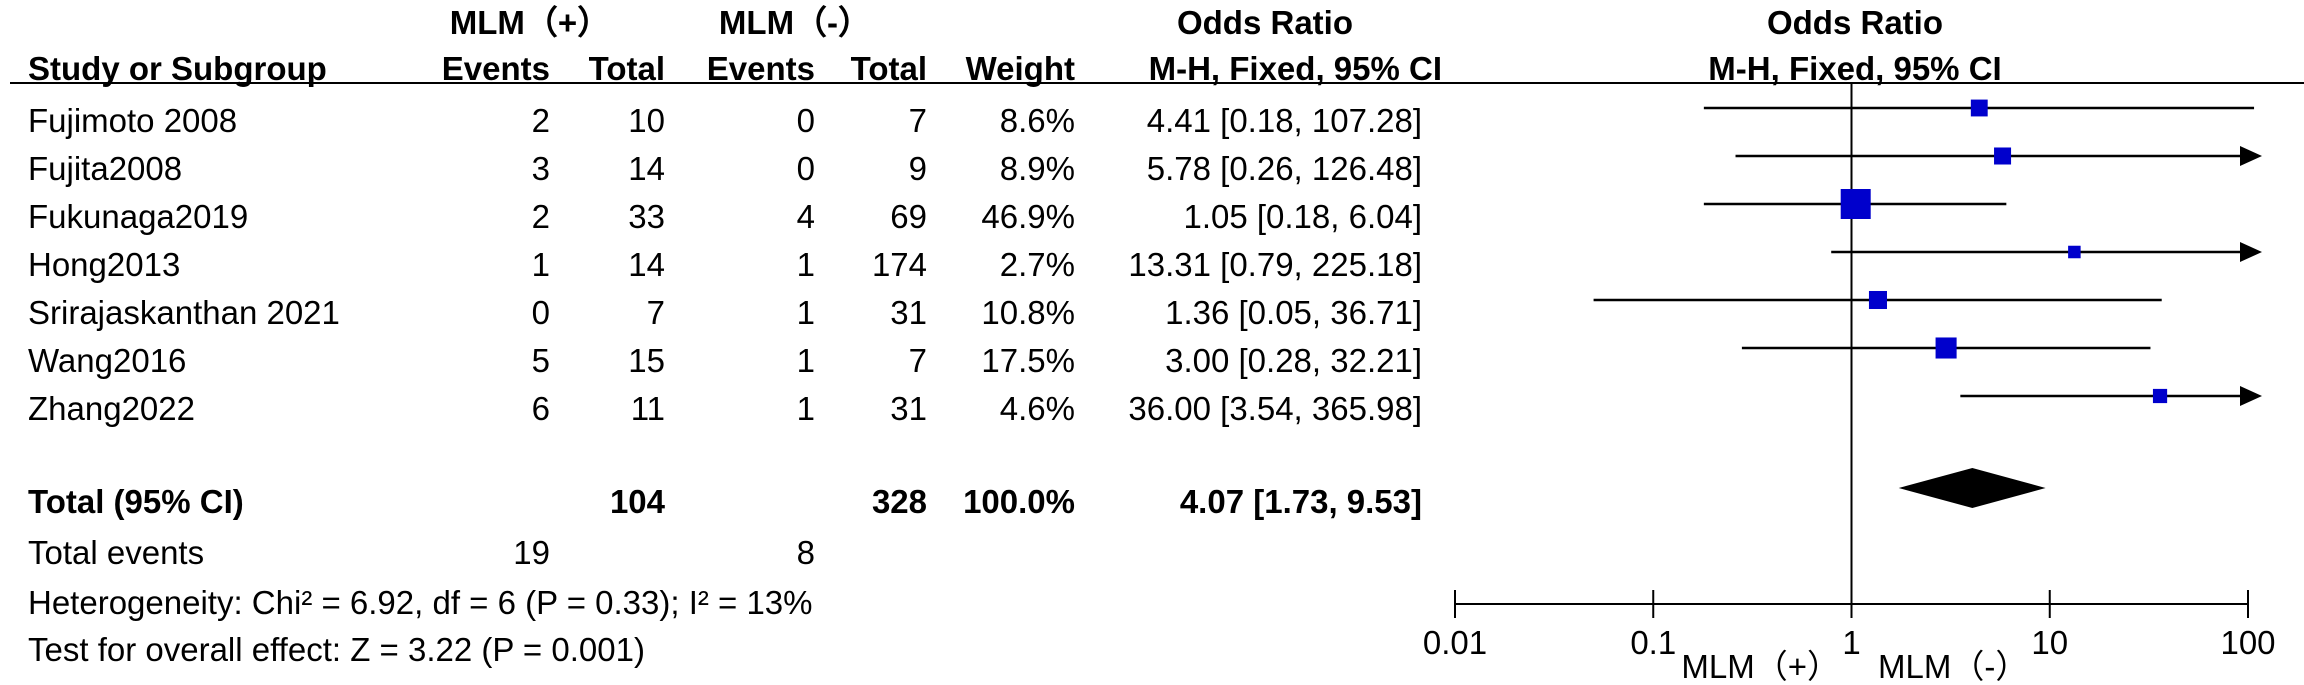  What do you see at coordinates (104, 264) in the screenshot?
I see `study-name: Hong2013` at bounding box center [104, 264].